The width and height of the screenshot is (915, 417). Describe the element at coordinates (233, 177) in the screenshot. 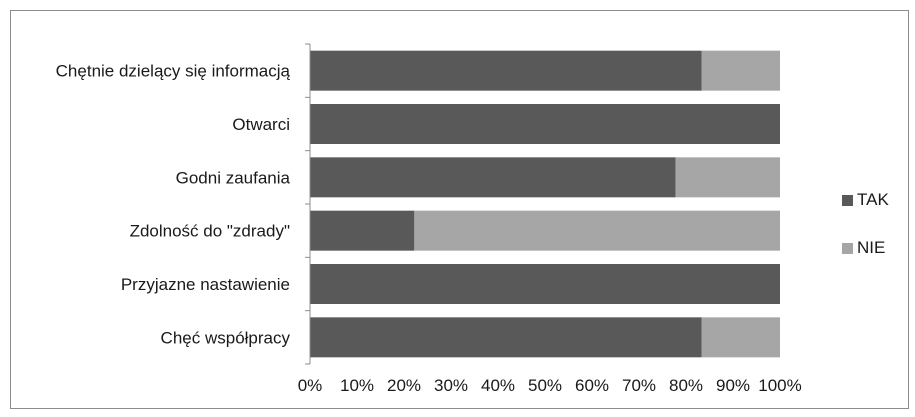

I see `category-label: Godni zaufania` at that location.